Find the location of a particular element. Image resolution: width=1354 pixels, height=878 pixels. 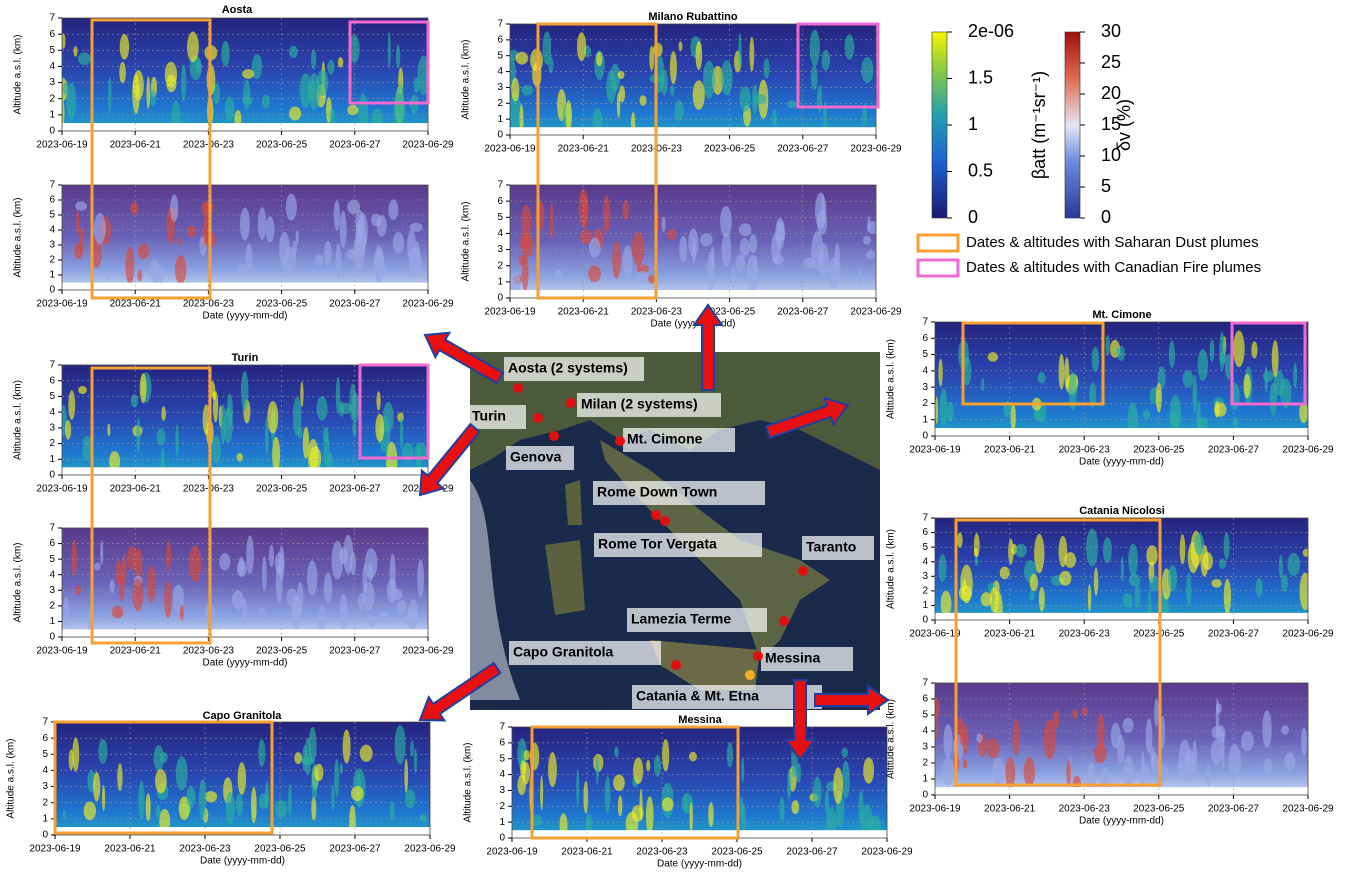

arrow is located at coordinates (460, 691).